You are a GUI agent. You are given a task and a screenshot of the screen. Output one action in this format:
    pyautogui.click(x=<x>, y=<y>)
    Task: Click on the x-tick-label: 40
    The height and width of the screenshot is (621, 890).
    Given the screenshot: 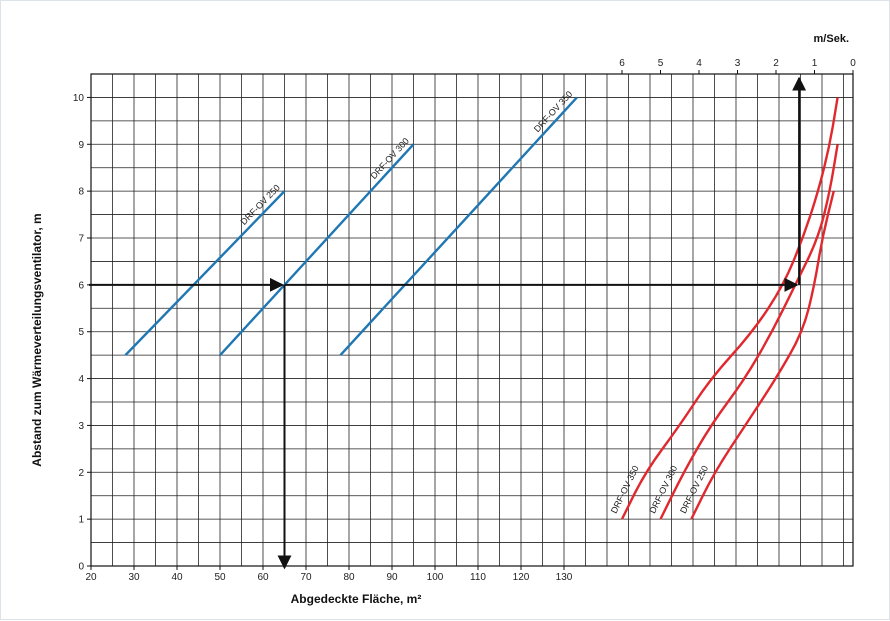 What is the action you would take?
    pyautogui.click(x=177, y=577)
    